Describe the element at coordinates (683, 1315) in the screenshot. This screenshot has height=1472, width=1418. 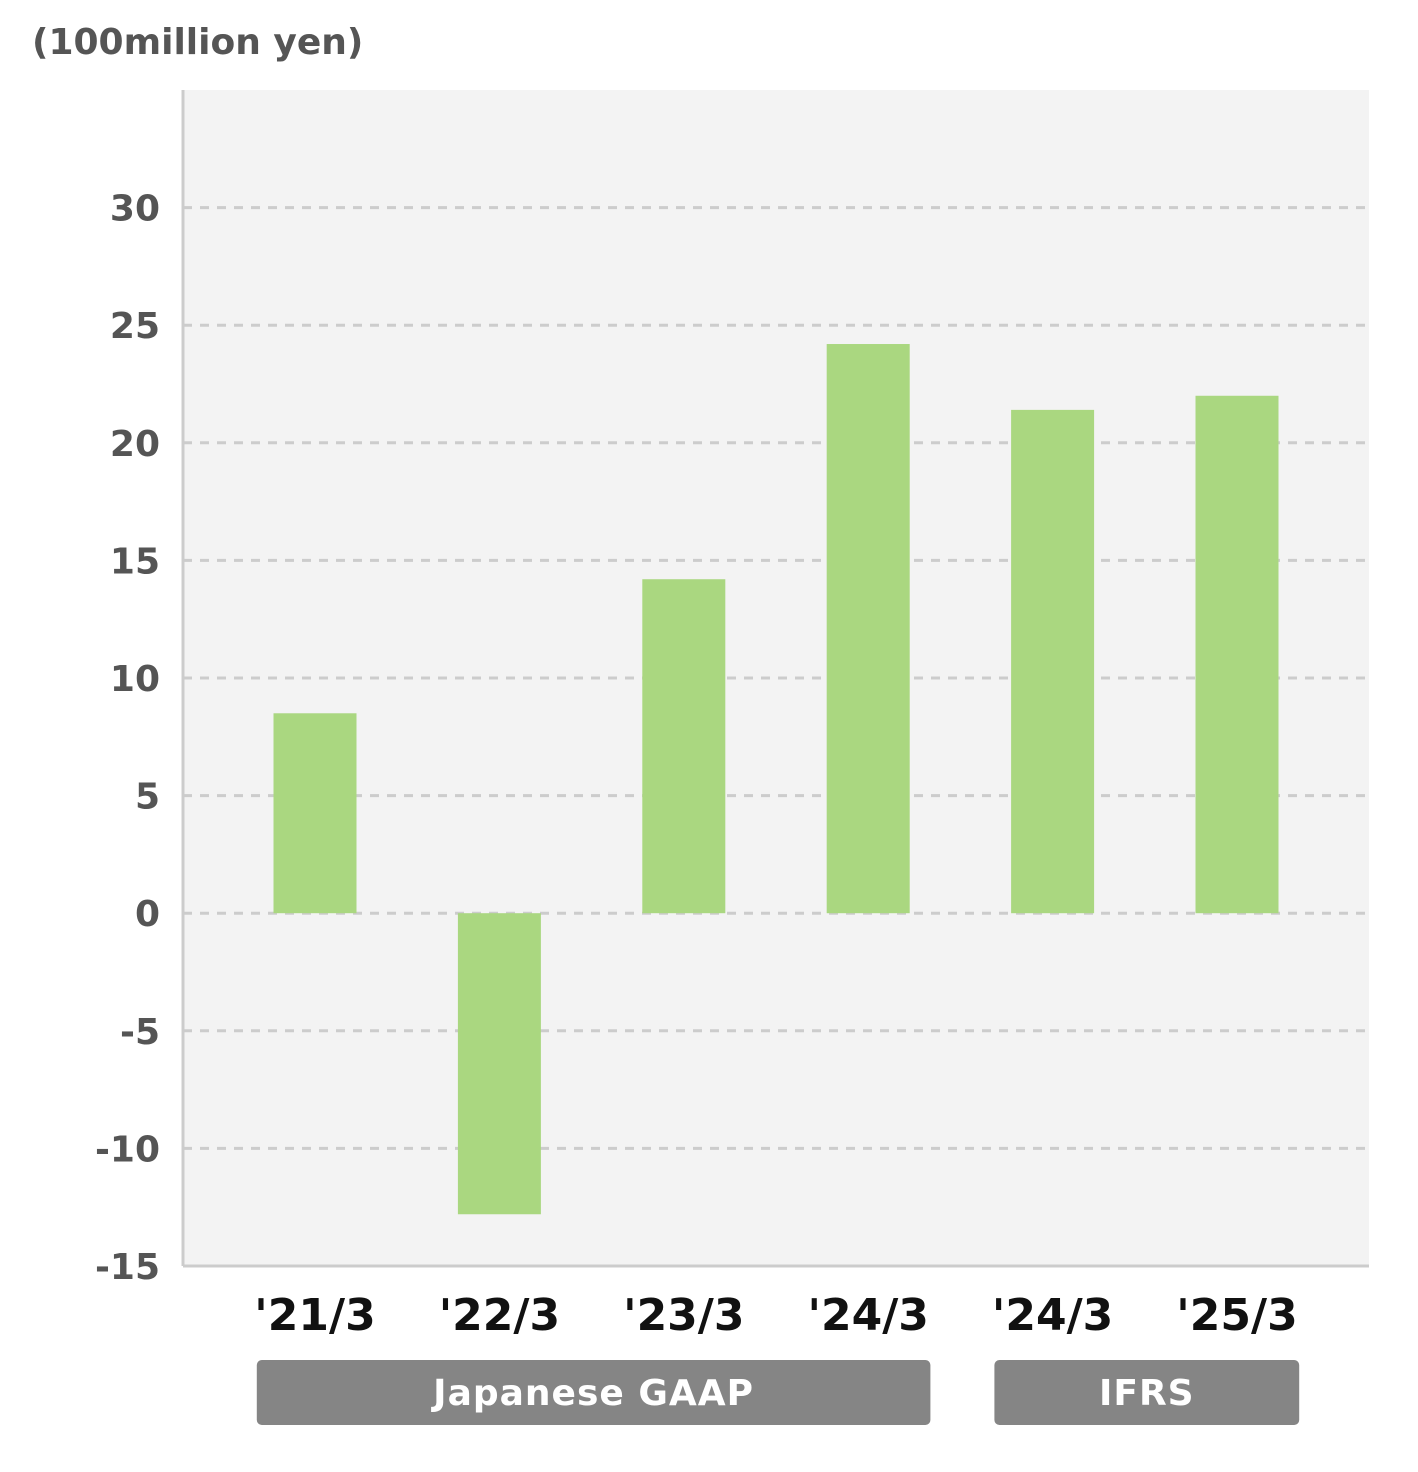
I see `x-tick-label: '23/3` at that location.